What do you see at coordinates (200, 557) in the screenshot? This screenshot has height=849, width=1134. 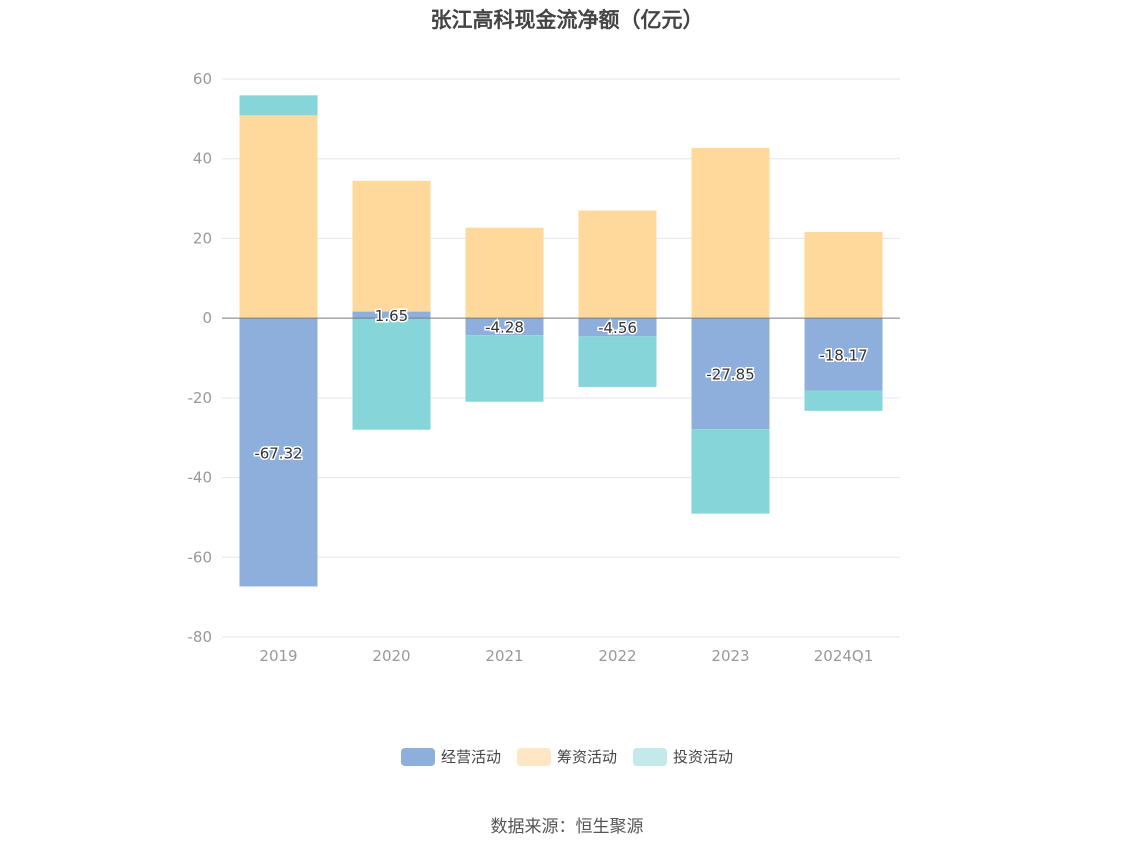 I see `y-tick-label: -60` at bounding box center [200, 557].